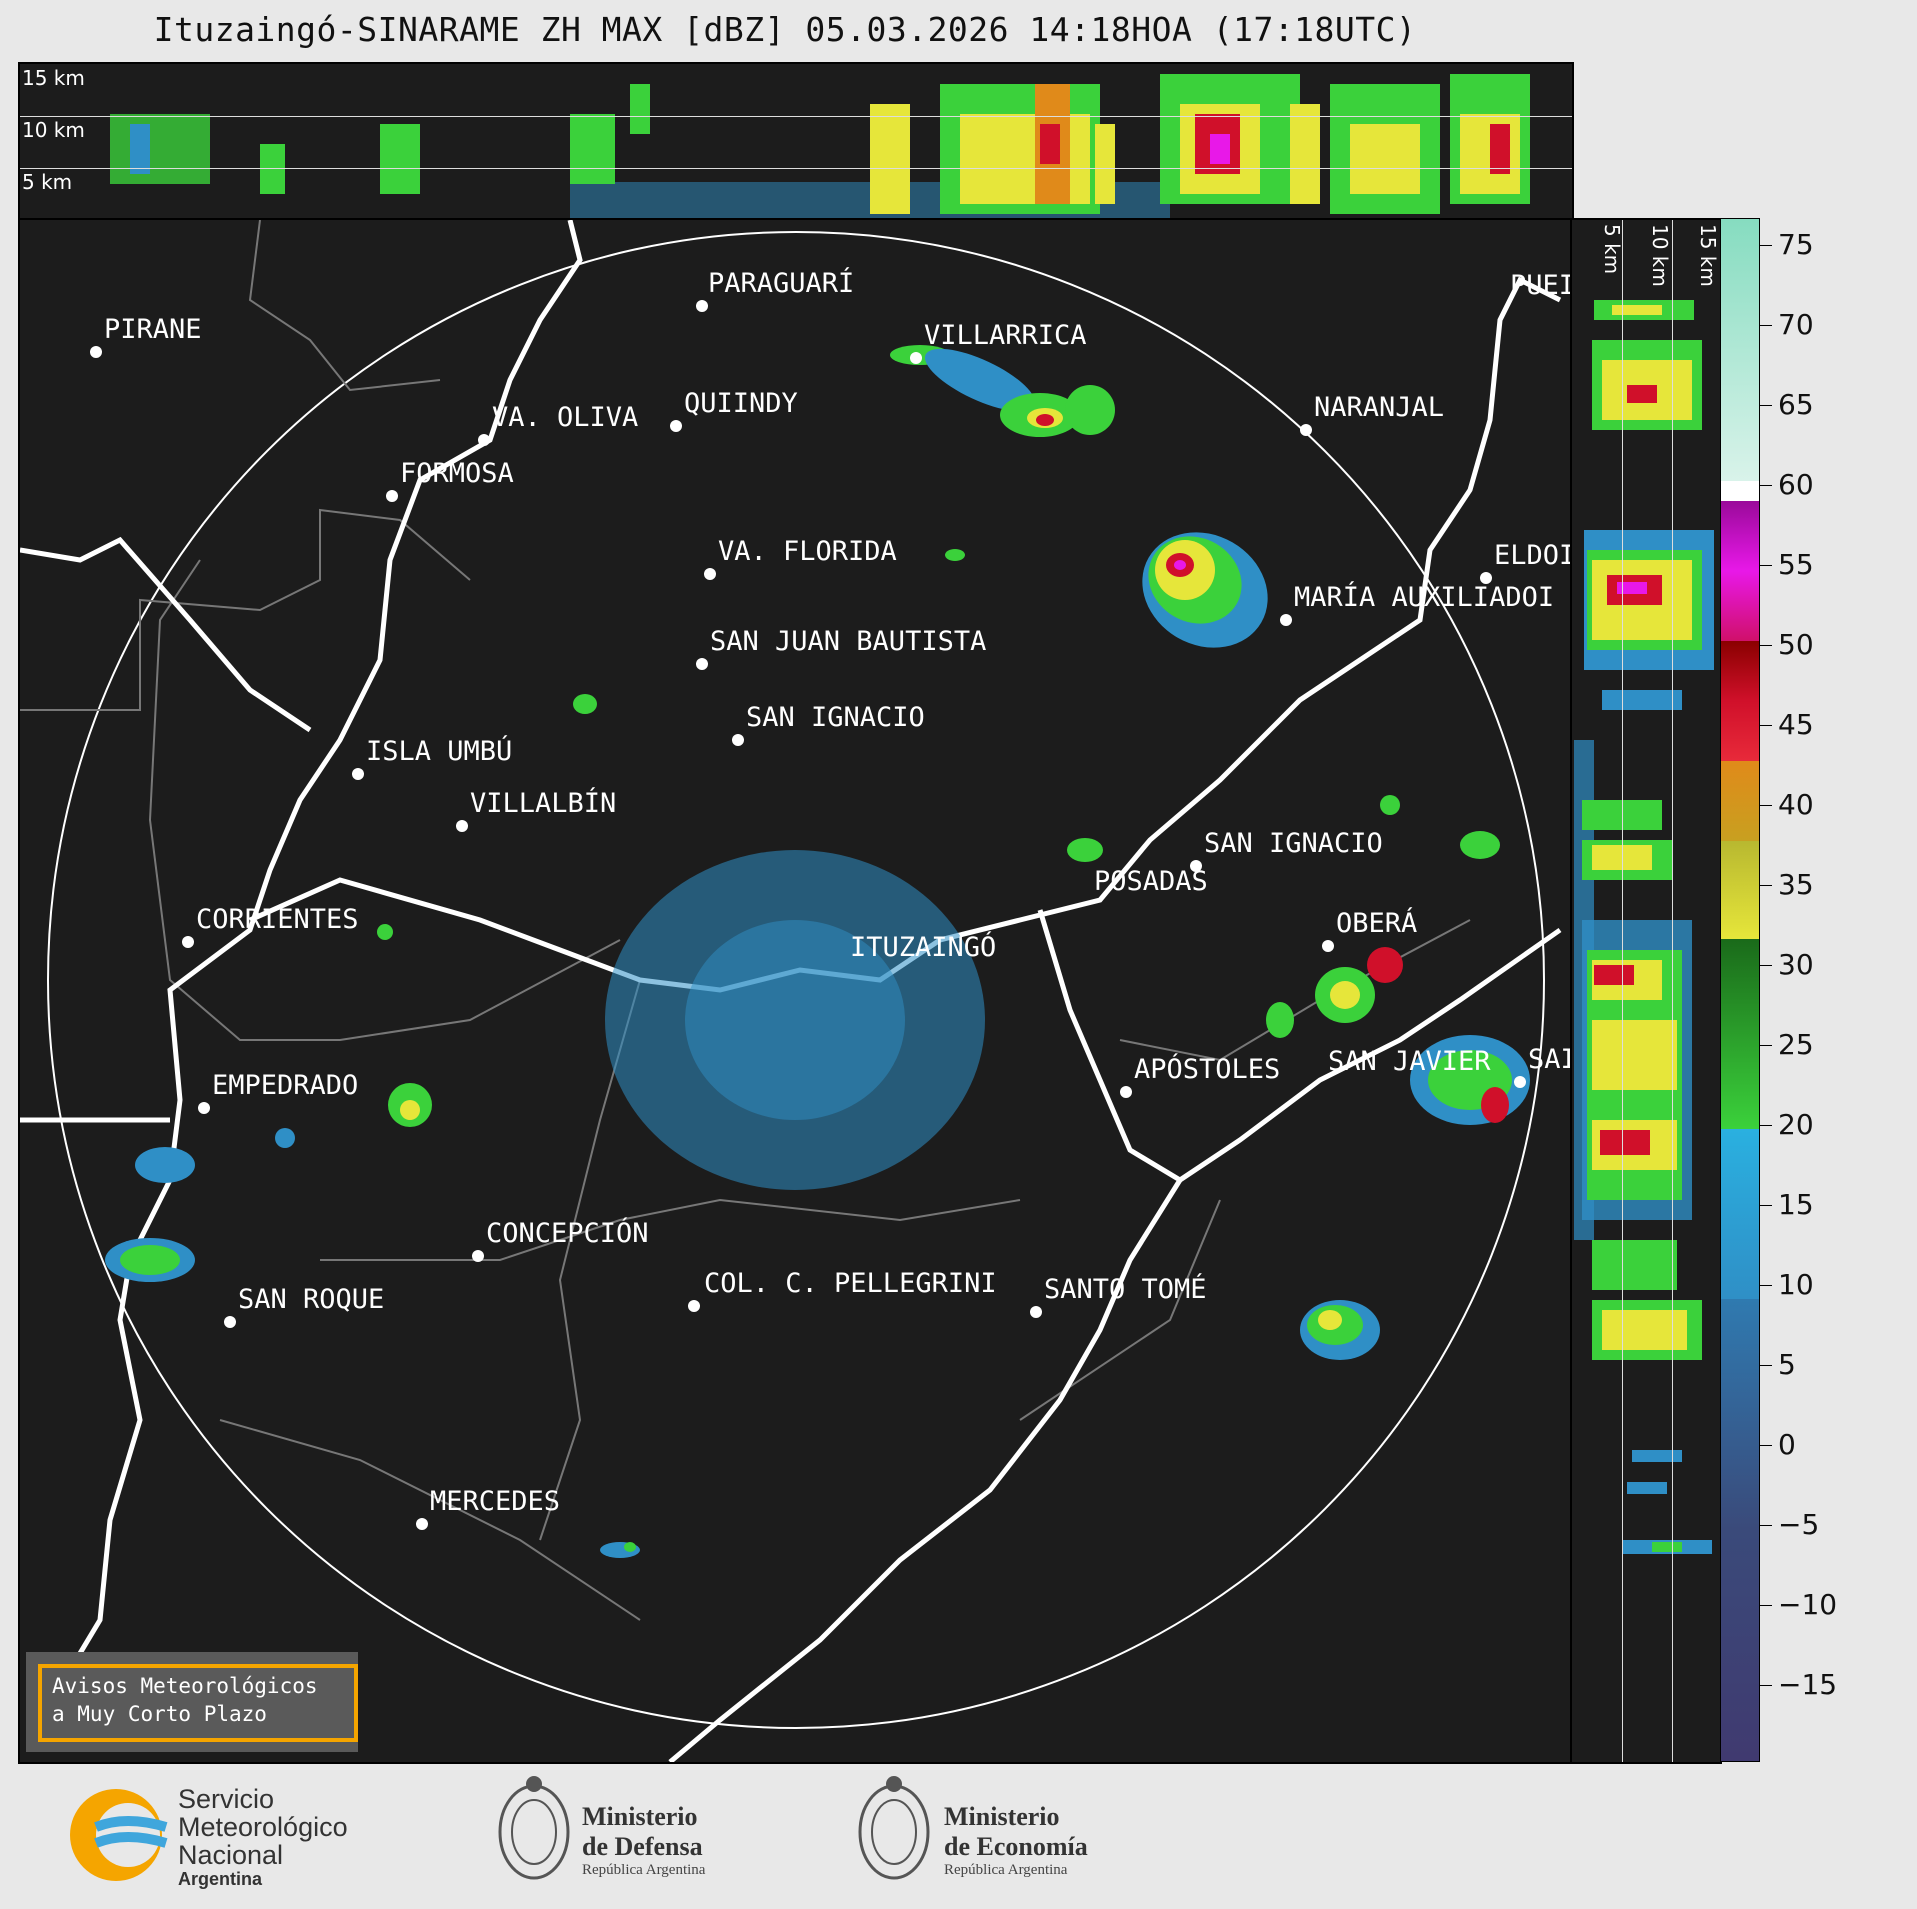 This screenshot has height=1909, width=1917. I want to click on cb-label-minus5: −5, so click(1799, 1524).